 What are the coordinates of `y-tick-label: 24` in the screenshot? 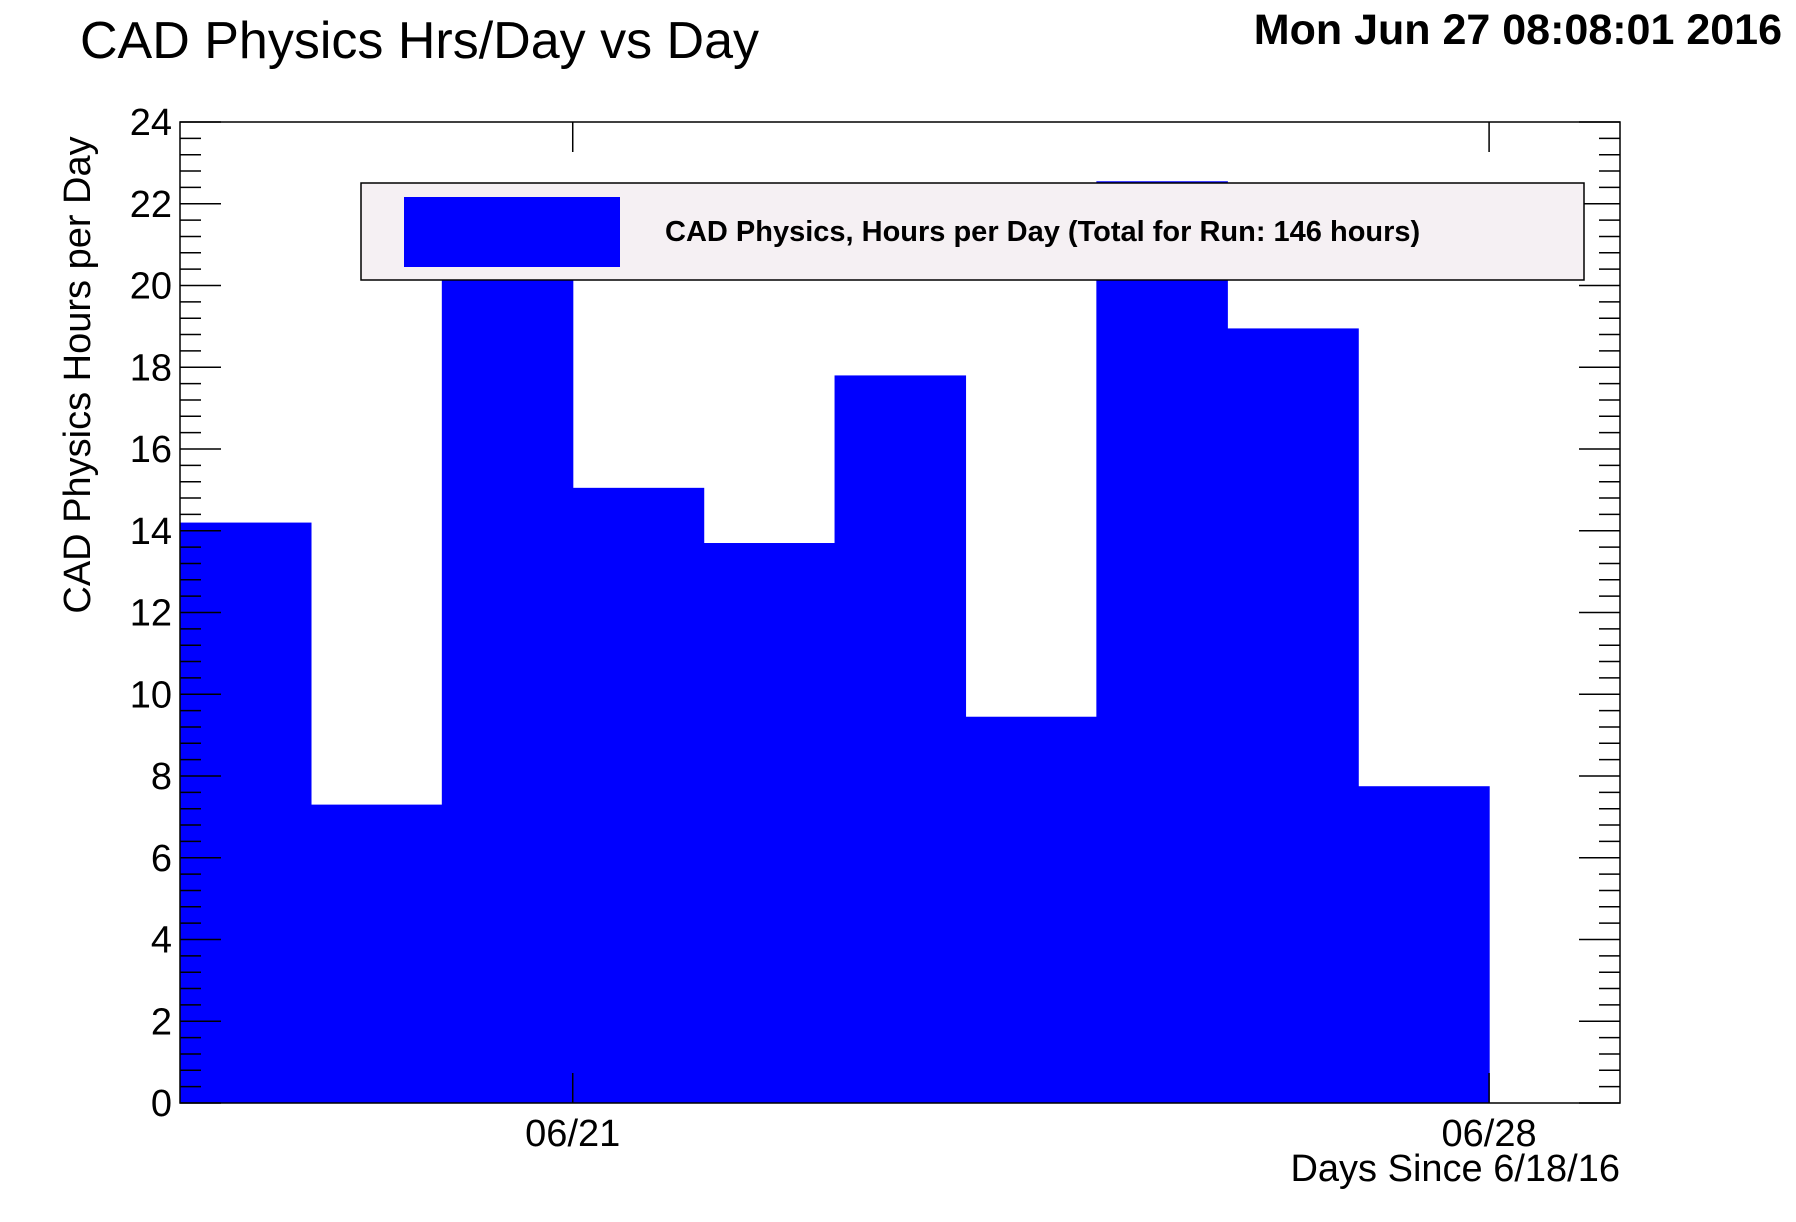 It's located at (151, 123).